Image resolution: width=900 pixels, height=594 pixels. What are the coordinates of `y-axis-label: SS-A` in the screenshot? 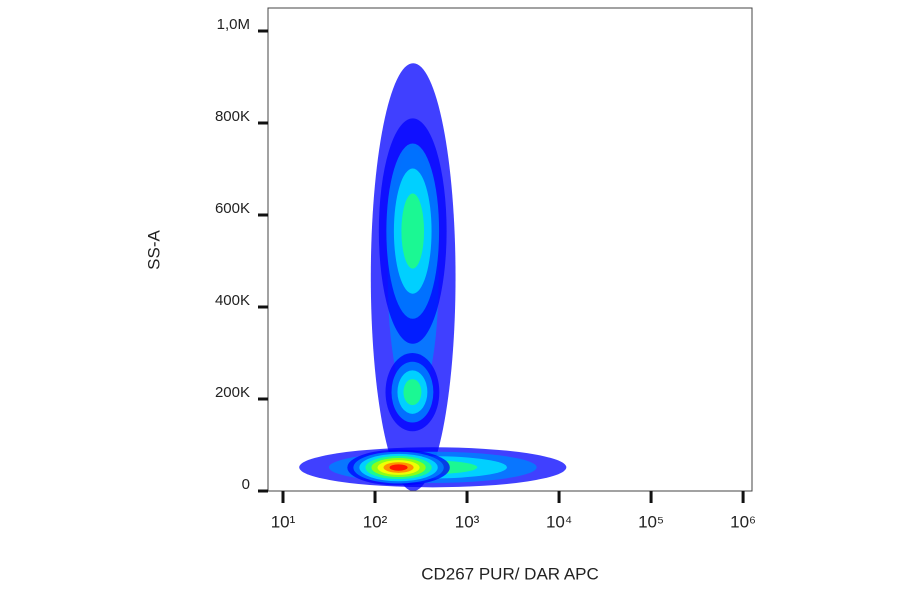 It's located at (153, 250).